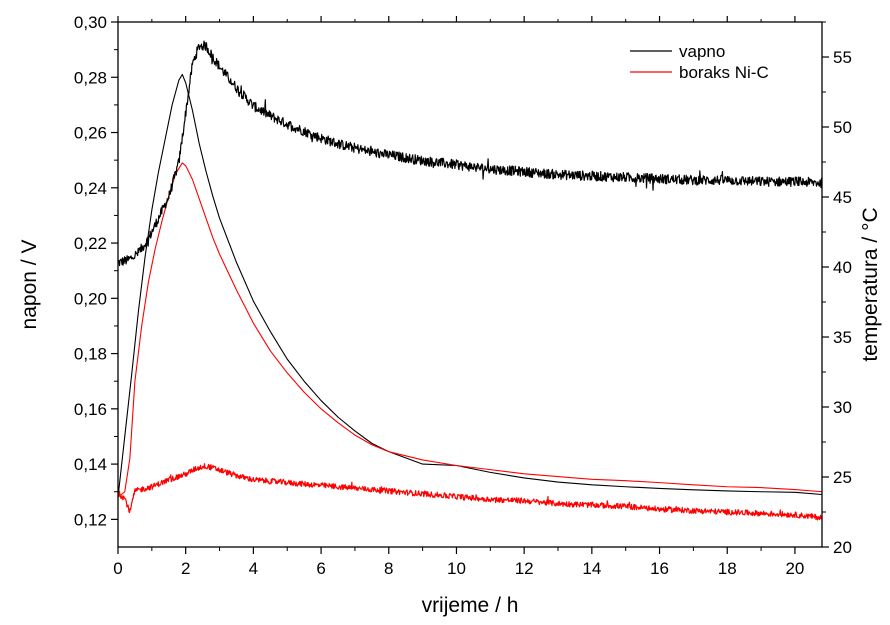 The height and width of the screenshot is (625, 890). I want to click on y-right-tick-label: 20, so click(842, 547).